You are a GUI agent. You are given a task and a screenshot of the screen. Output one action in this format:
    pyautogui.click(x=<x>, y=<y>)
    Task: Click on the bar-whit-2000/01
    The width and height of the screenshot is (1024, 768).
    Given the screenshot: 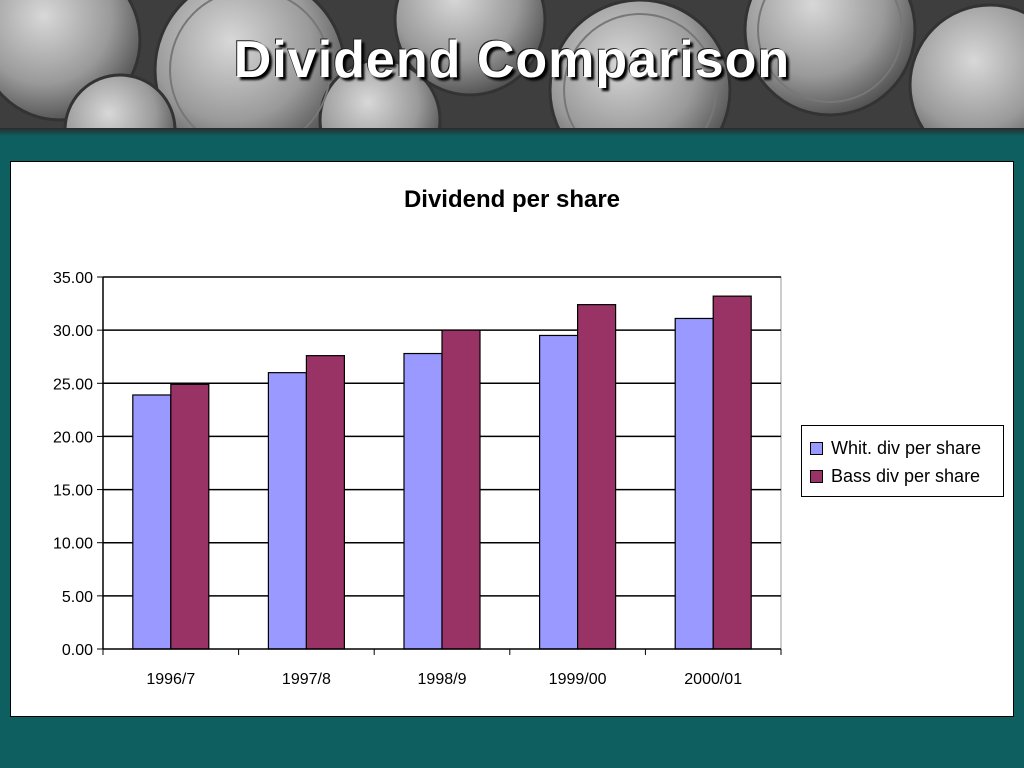 What is the action you would take?
    pyautogui.click(x=694, y=483)
    